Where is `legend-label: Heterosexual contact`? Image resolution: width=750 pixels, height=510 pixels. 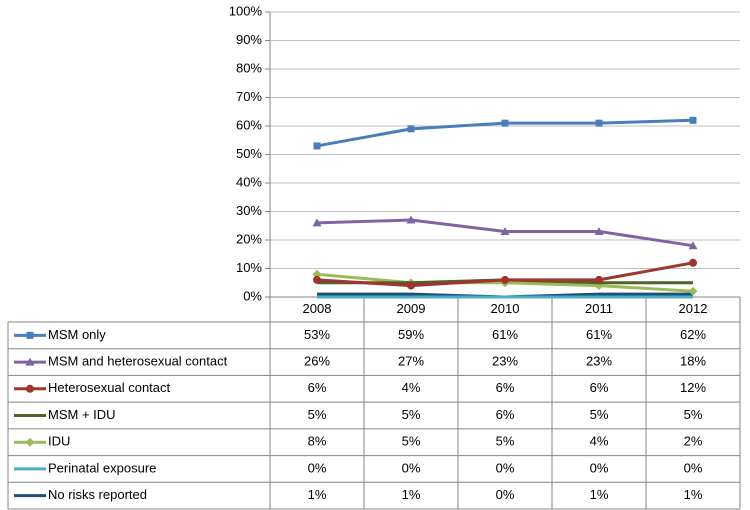 legend-label: Heterosexual contact is located at coordinates (109, 387).